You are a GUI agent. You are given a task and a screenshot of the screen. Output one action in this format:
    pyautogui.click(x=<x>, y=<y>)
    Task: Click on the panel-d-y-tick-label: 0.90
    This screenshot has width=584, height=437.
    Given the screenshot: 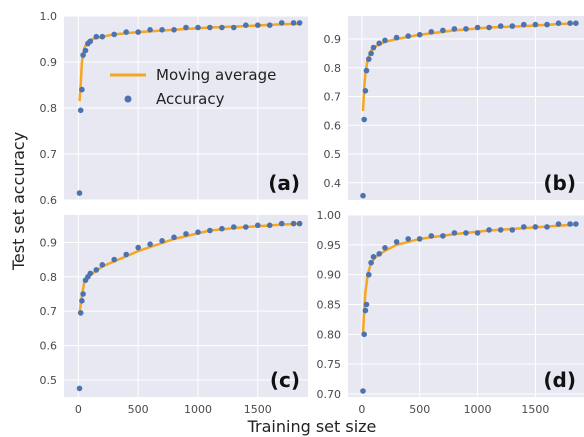 What is the action you would take?
    pyautogui.click(x=329, y=275)
    